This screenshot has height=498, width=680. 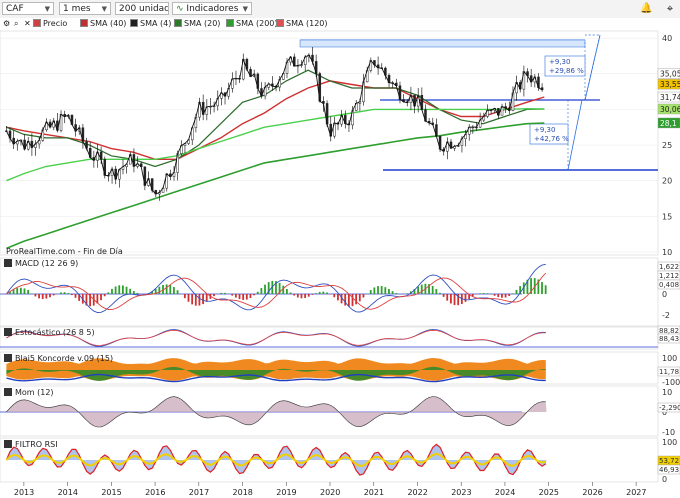 What do you see at coordinates (330, 492) in the screenshot?
I see `x-tick-label: 2020` at bounding box center [330, 492].